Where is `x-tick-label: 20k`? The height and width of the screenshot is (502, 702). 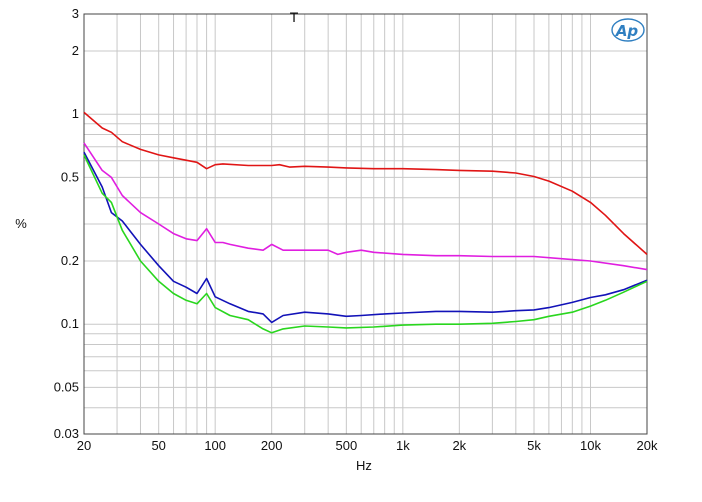
x-tick-label: 20k is located at coordinates (647, 445).